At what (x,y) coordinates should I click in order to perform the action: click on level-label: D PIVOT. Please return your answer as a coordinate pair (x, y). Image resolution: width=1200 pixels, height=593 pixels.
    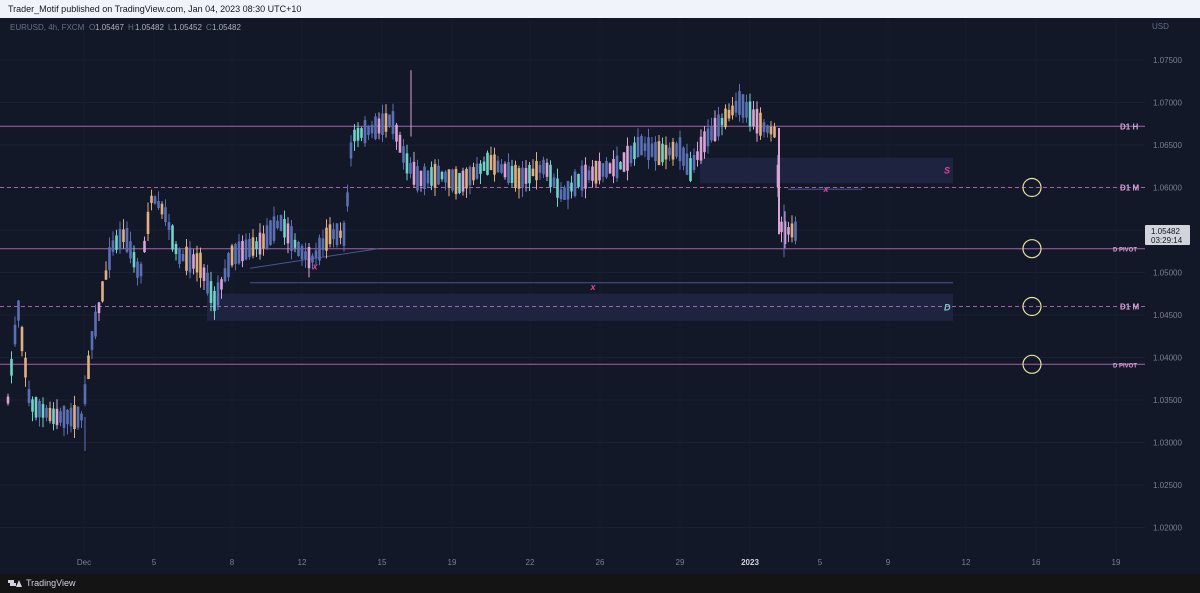
    Looking at the image, I should click on (1125, 366).